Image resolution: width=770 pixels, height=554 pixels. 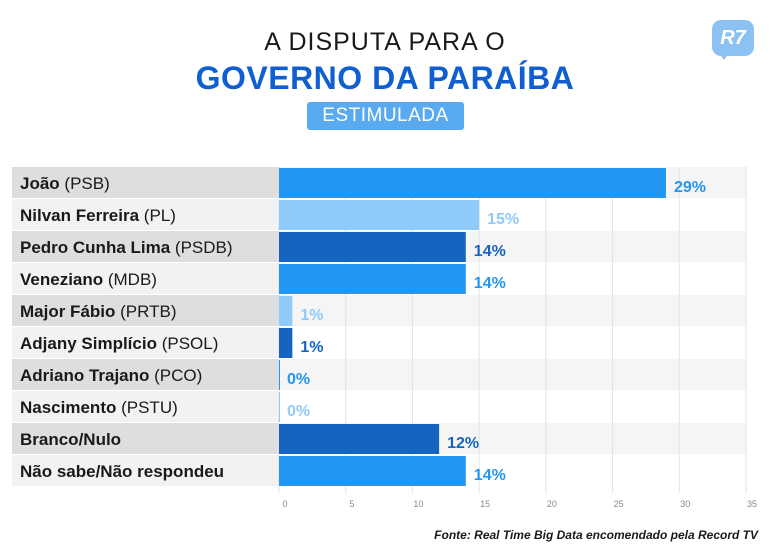 I want to click on x-tick-label: 25, so click(x=619, y=504).